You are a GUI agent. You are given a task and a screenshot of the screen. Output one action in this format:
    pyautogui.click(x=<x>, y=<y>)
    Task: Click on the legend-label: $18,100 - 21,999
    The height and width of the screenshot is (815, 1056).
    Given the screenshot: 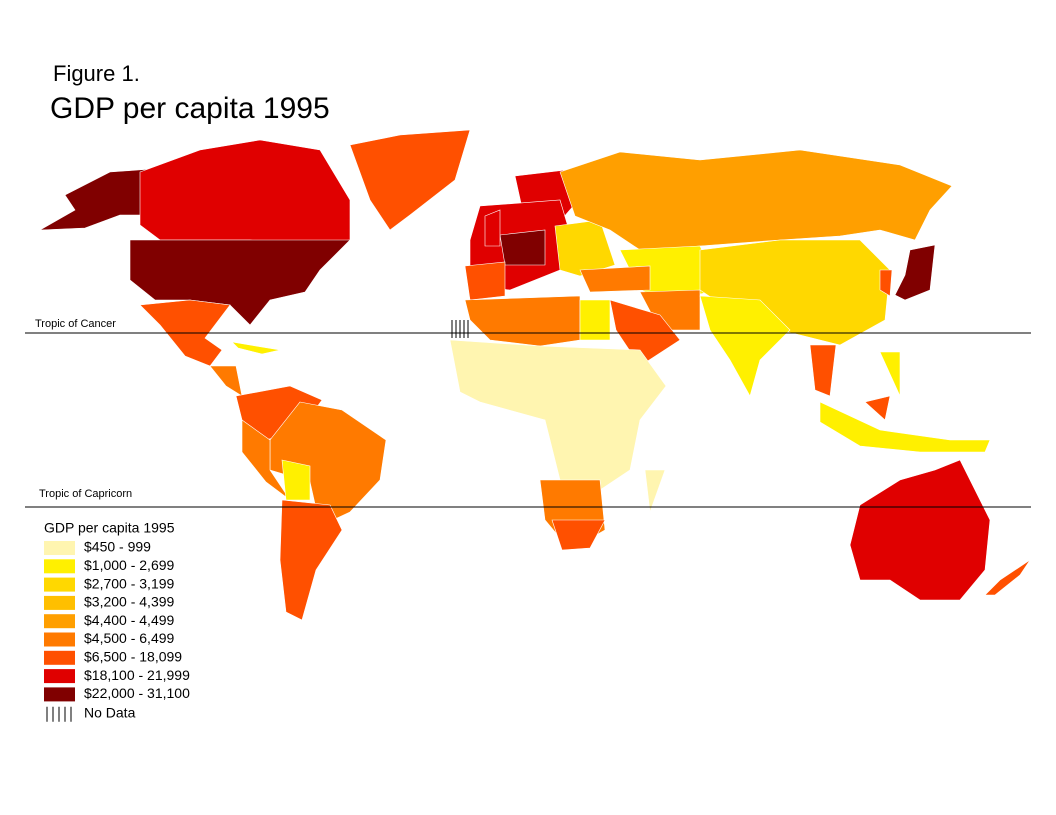 What is the action you would take?
    pyautogui.click(x=137, y=675)
    